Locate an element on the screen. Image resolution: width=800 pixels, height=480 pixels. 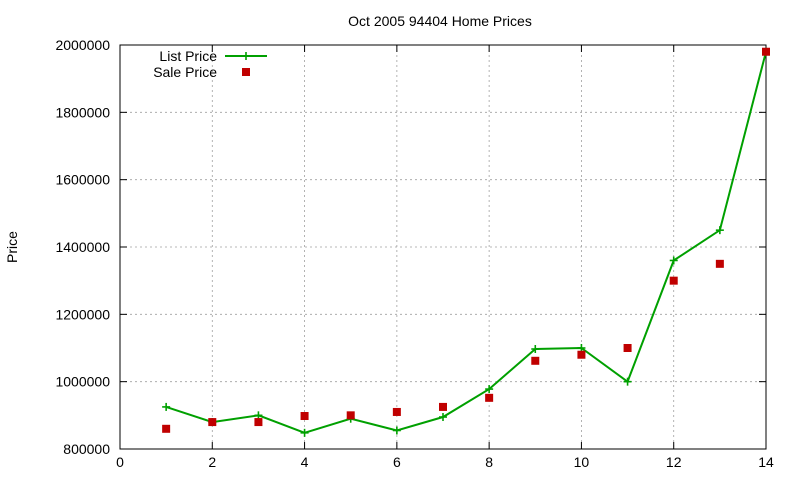
x-tick-label: 14 is located at coordinates (766, 462).